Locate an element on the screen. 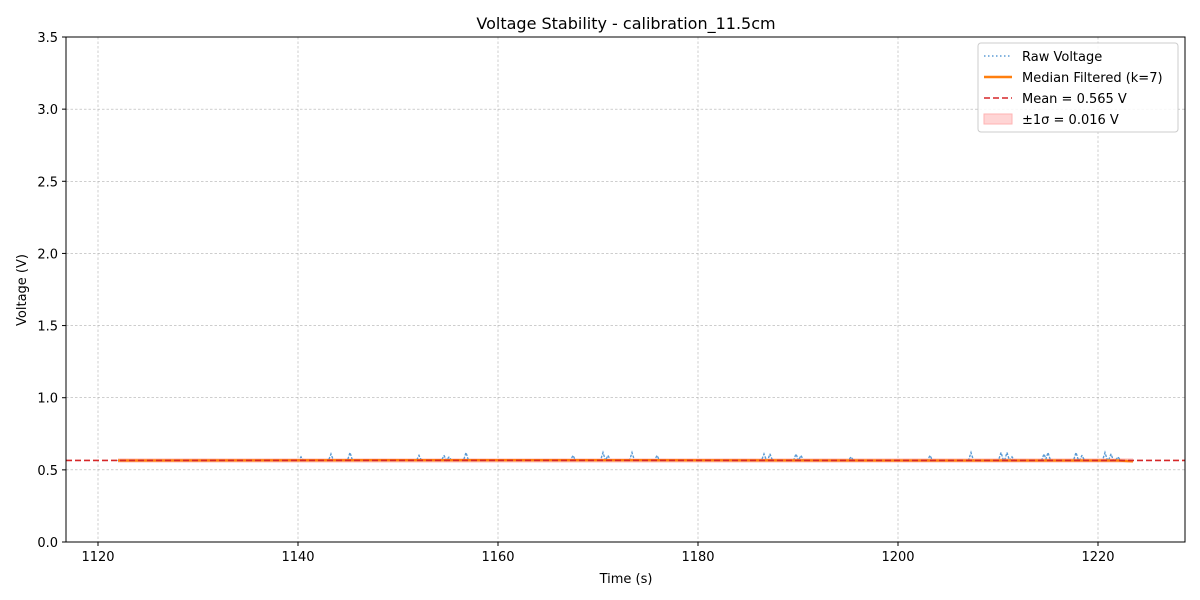 The image size is (1200, 600). legend-entry-label: ±1σ = 0.016 V is located at coordinates (1070, 120).